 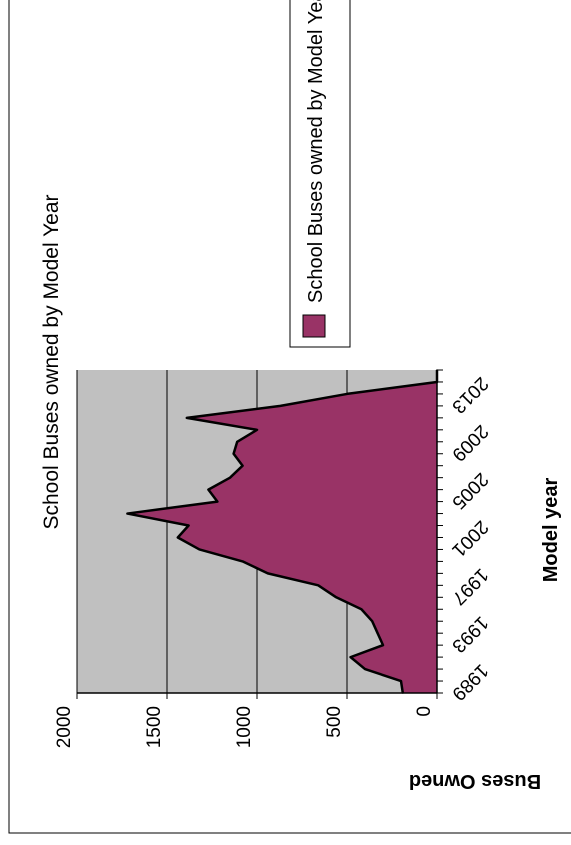 I want to click on y-tick-label: 2000, so click(x=64, y=727).